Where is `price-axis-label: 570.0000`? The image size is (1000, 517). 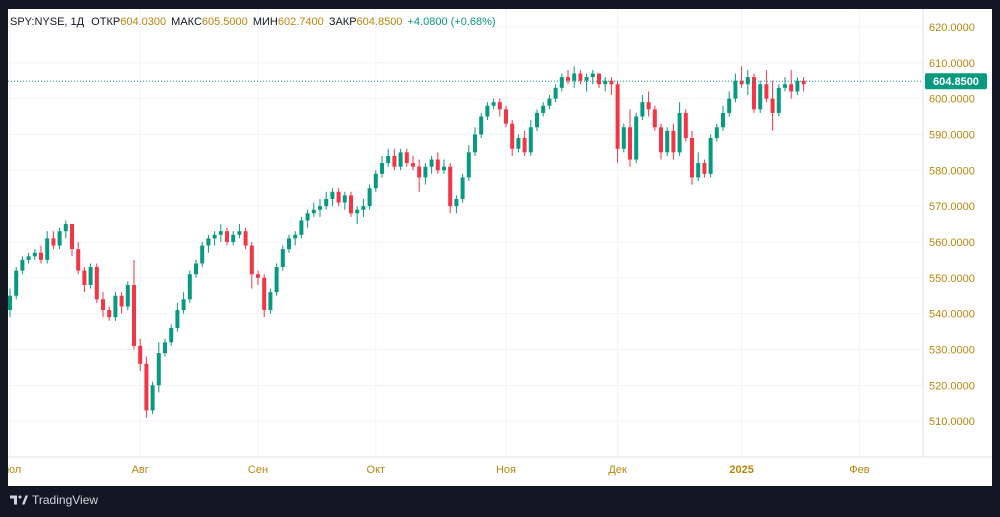
price-axis-label: 570.0000 is located at coordinates (952, 207).